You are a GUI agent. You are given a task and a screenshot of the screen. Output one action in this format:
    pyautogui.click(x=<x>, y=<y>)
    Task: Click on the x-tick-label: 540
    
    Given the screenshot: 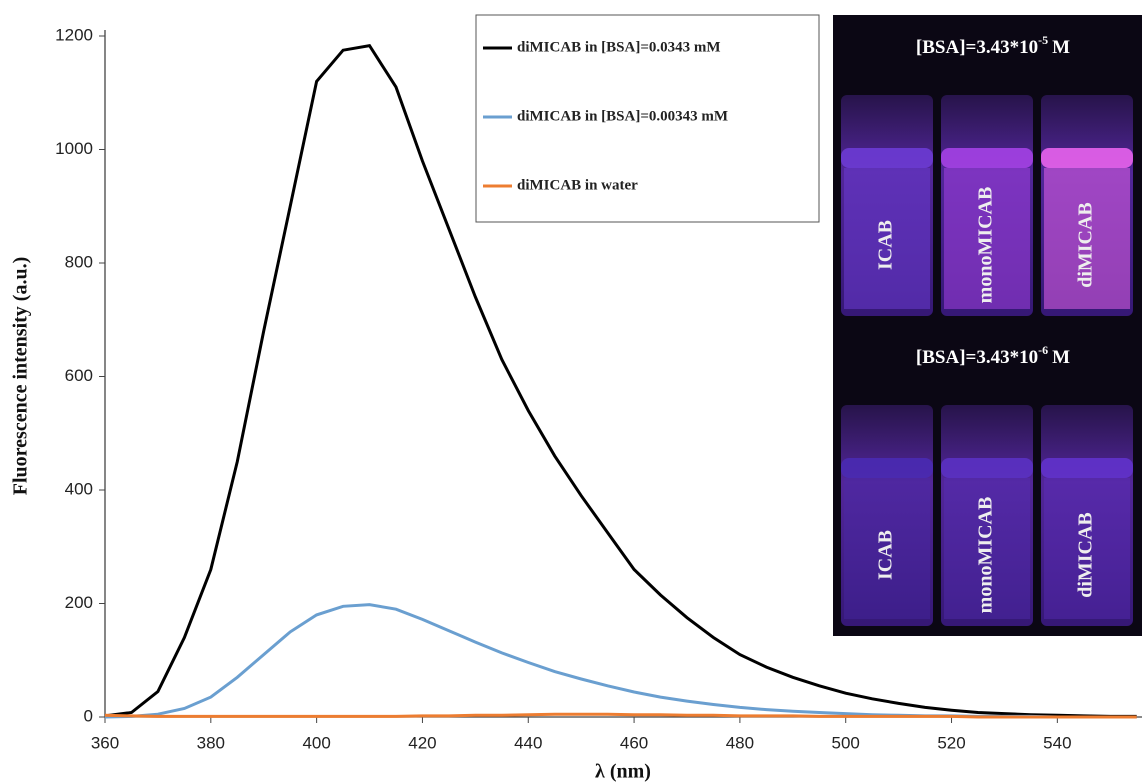 What is the action you would take?
    pyautogui.click(x=1057, y=742)
    